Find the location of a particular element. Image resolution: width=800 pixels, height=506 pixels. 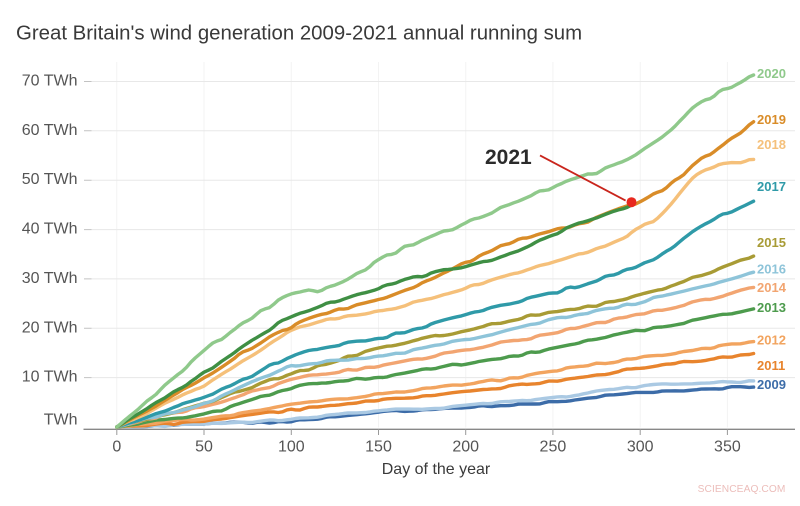

svg-text: 100 is located at coordinates (291, 447).